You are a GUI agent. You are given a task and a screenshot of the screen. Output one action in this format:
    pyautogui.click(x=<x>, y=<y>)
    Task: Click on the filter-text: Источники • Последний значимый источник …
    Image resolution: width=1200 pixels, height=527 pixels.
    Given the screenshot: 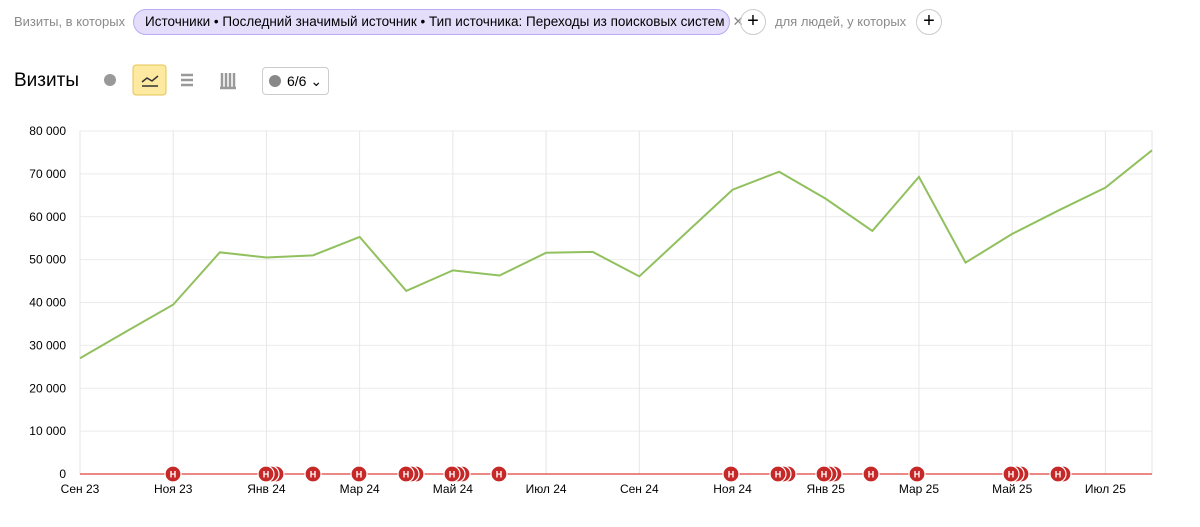 What is the action you would take?
    pyautogui.click(x=435, y=21)
    